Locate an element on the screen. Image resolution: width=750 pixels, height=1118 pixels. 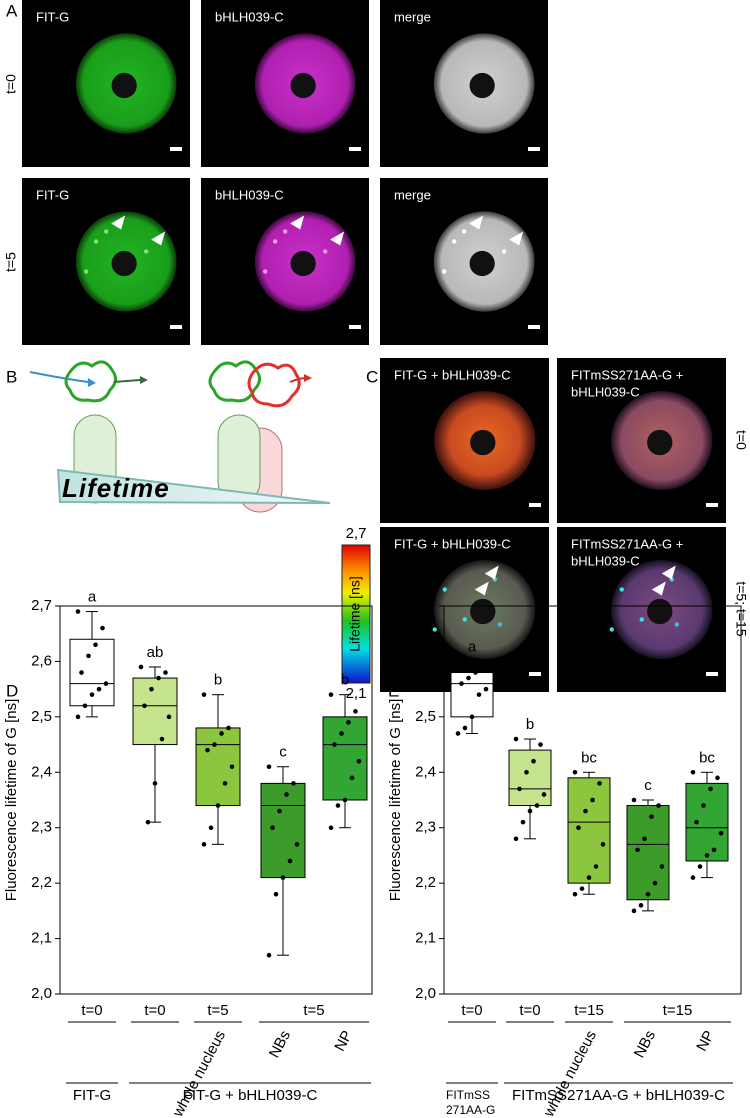
significance-letter: ab is located at coordinates (155, 652).